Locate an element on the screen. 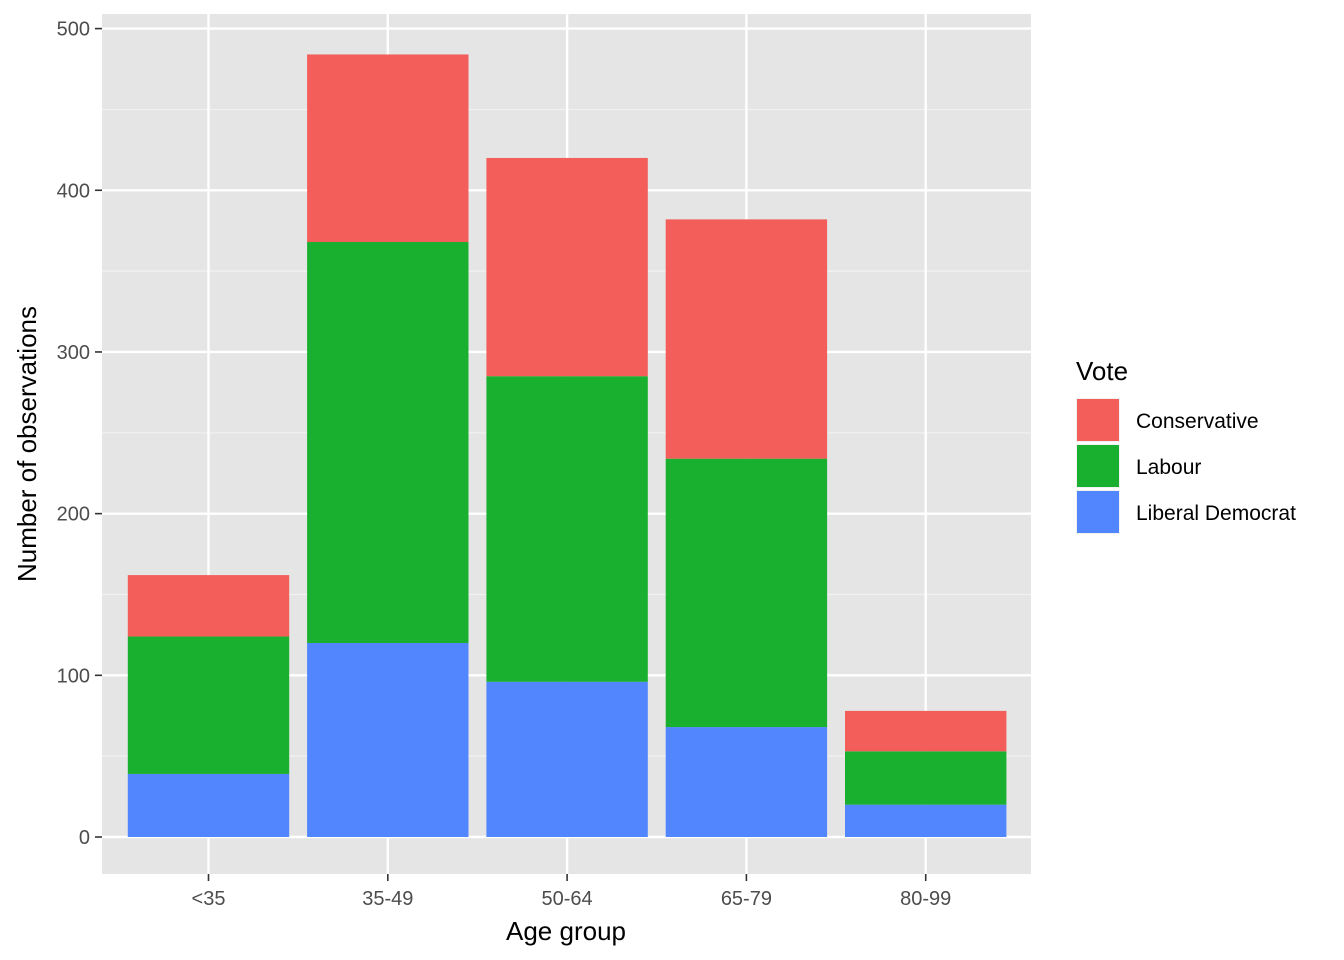 This screenshot has height=960, width=1344. y-axis: 0 100 200 300 400 500 is located at coordinates (79, 434).